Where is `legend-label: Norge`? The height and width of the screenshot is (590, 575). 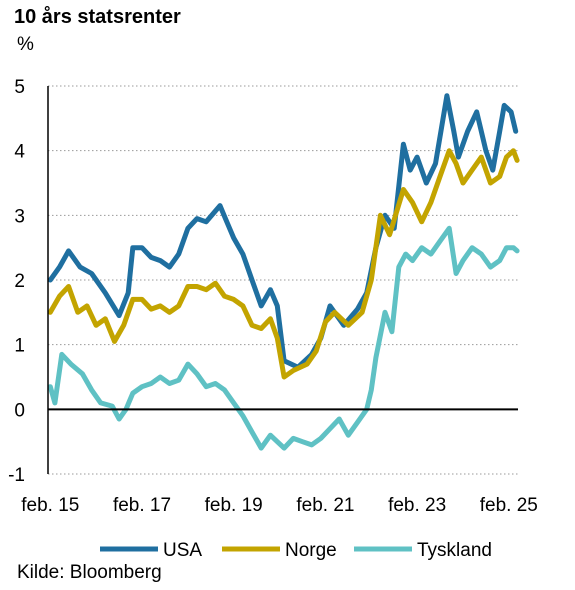
legend-label: Norge is located at coordinates (311, 550).